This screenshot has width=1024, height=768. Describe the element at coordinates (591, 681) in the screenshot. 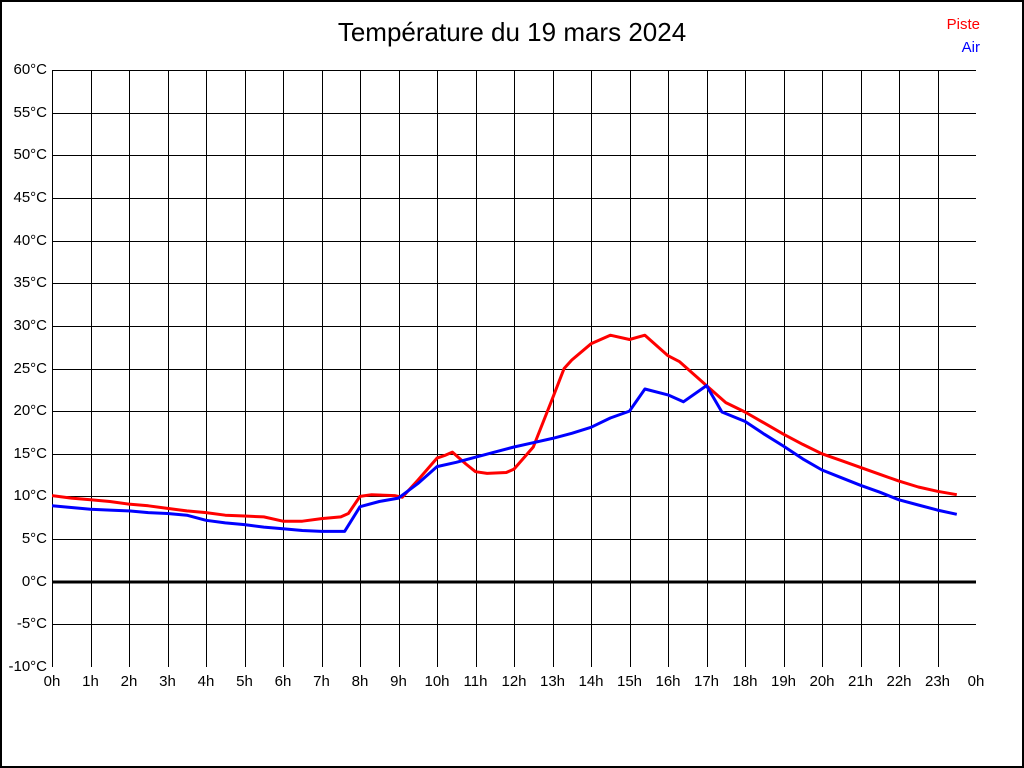

I see `x-tick-label: 14h` at that location.